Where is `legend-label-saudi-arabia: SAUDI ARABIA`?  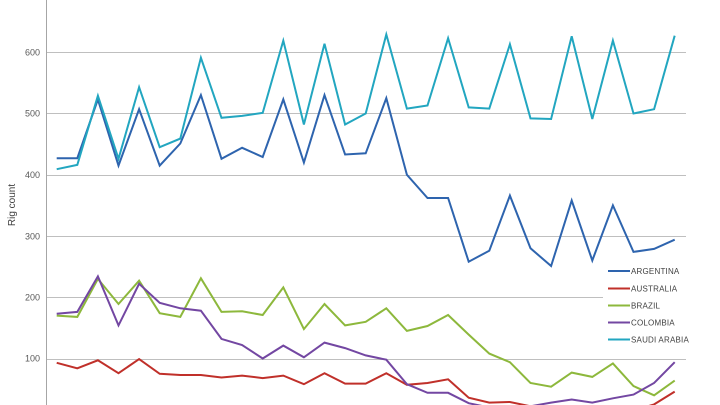 legend-label-saudi-arabia: SAUDI ARABIA is located at coordinates (660, 340).